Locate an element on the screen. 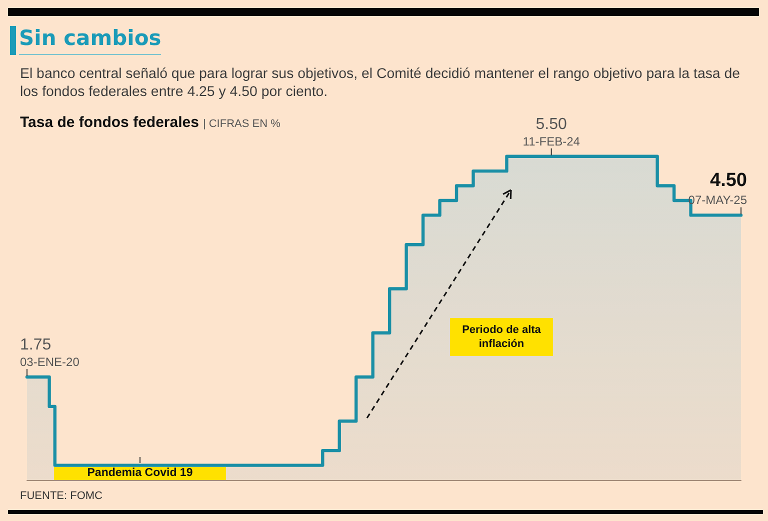 The width and height of the screenshot is (768, 521). annotation: 07-MAY-25 is located at coordinates (718, 200).